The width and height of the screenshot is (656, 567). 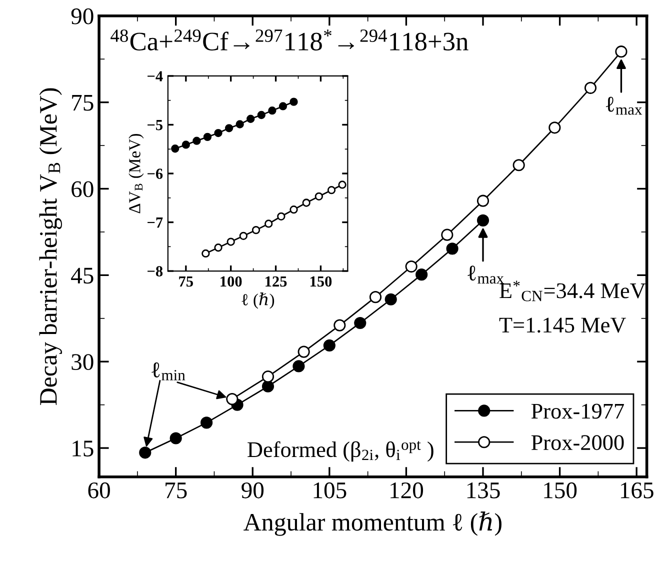 What do you see at coordinates (231, 281) in the screenshot?
I see `x-tick-label: 100` at bounding box center [231, 281].